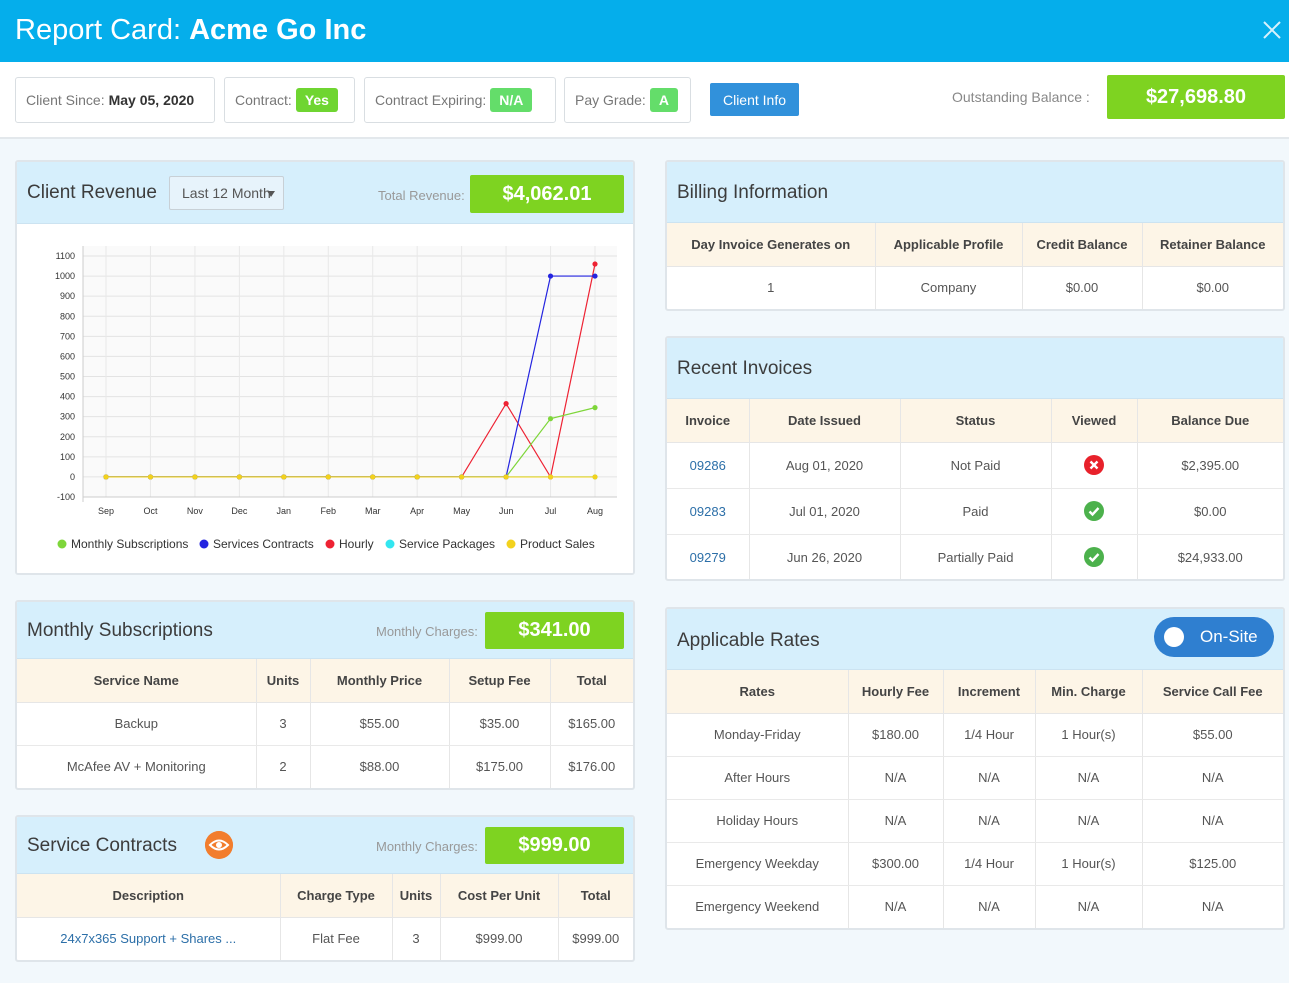  What do you see at coordinates (67, 377) in the screenshot?
I see `y-tick-label: 500` at bounding box center [67, 377].